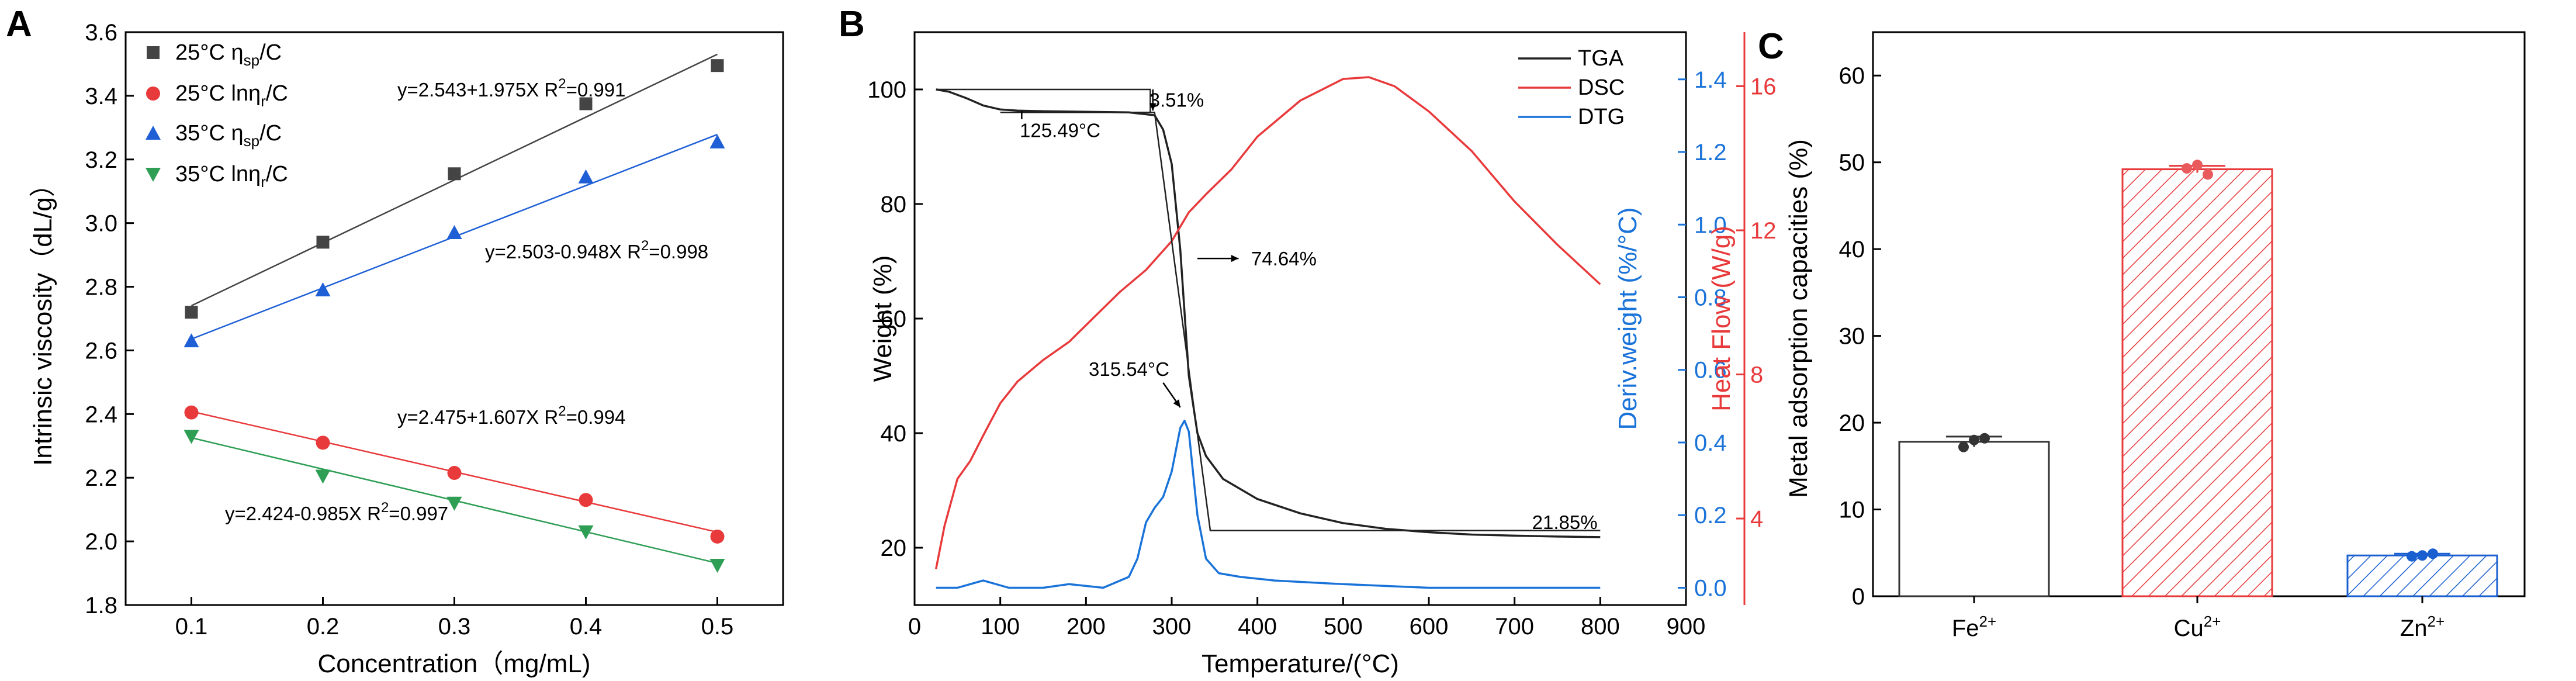  I want to click on panel-b-weight-tick-label: 40, so click(894, 434).